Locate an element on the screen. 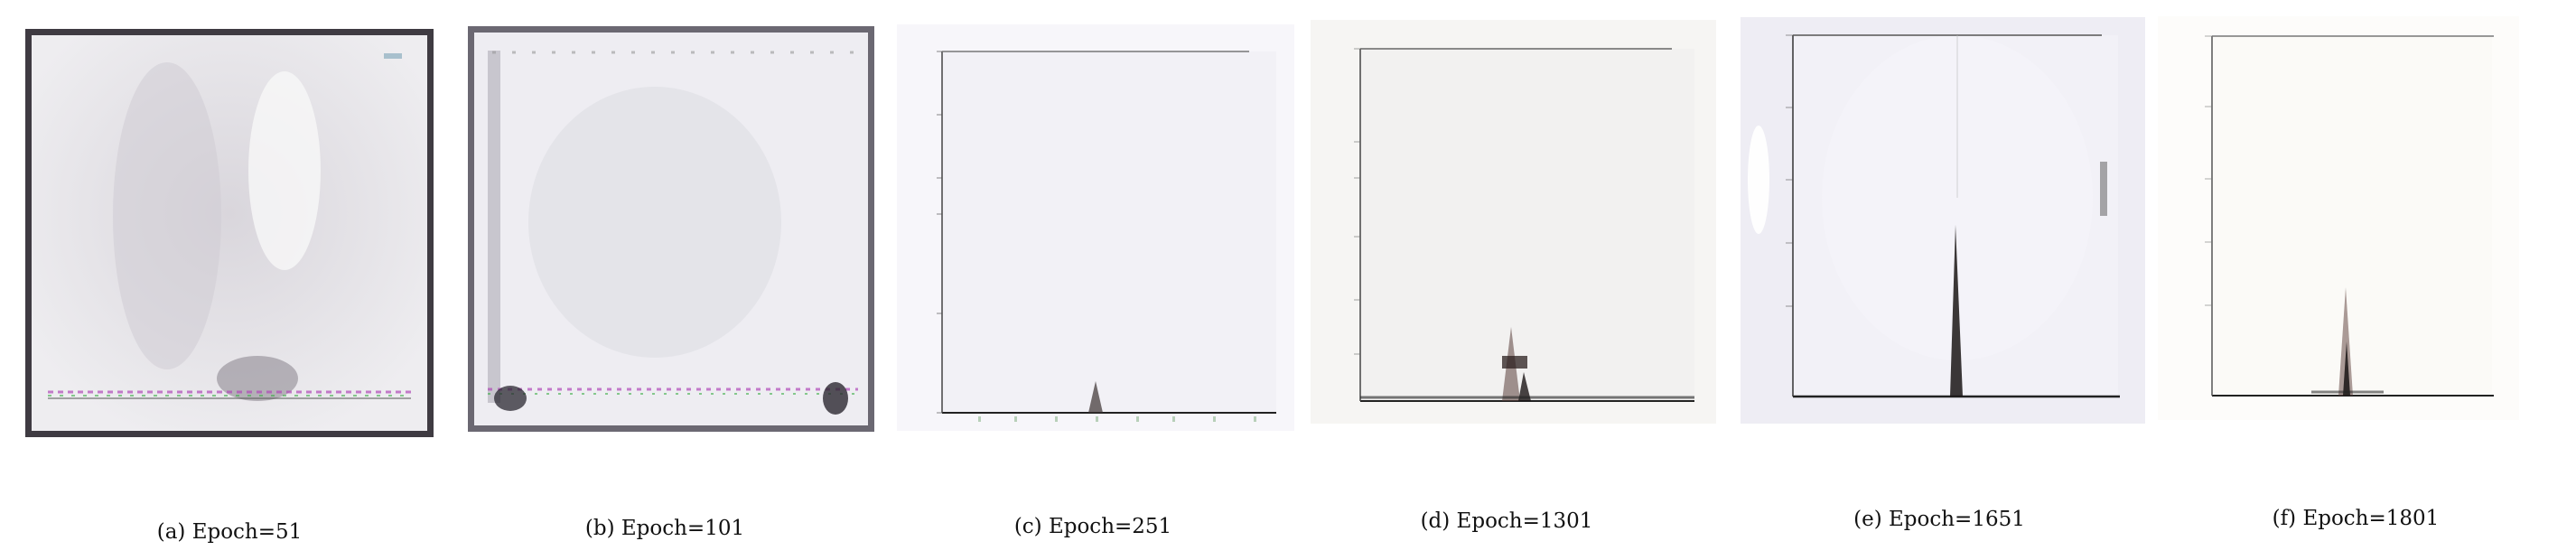 The height and width of the screenshot is (560, 2576). blurred-plot-a is located at coordinates (229, 233).